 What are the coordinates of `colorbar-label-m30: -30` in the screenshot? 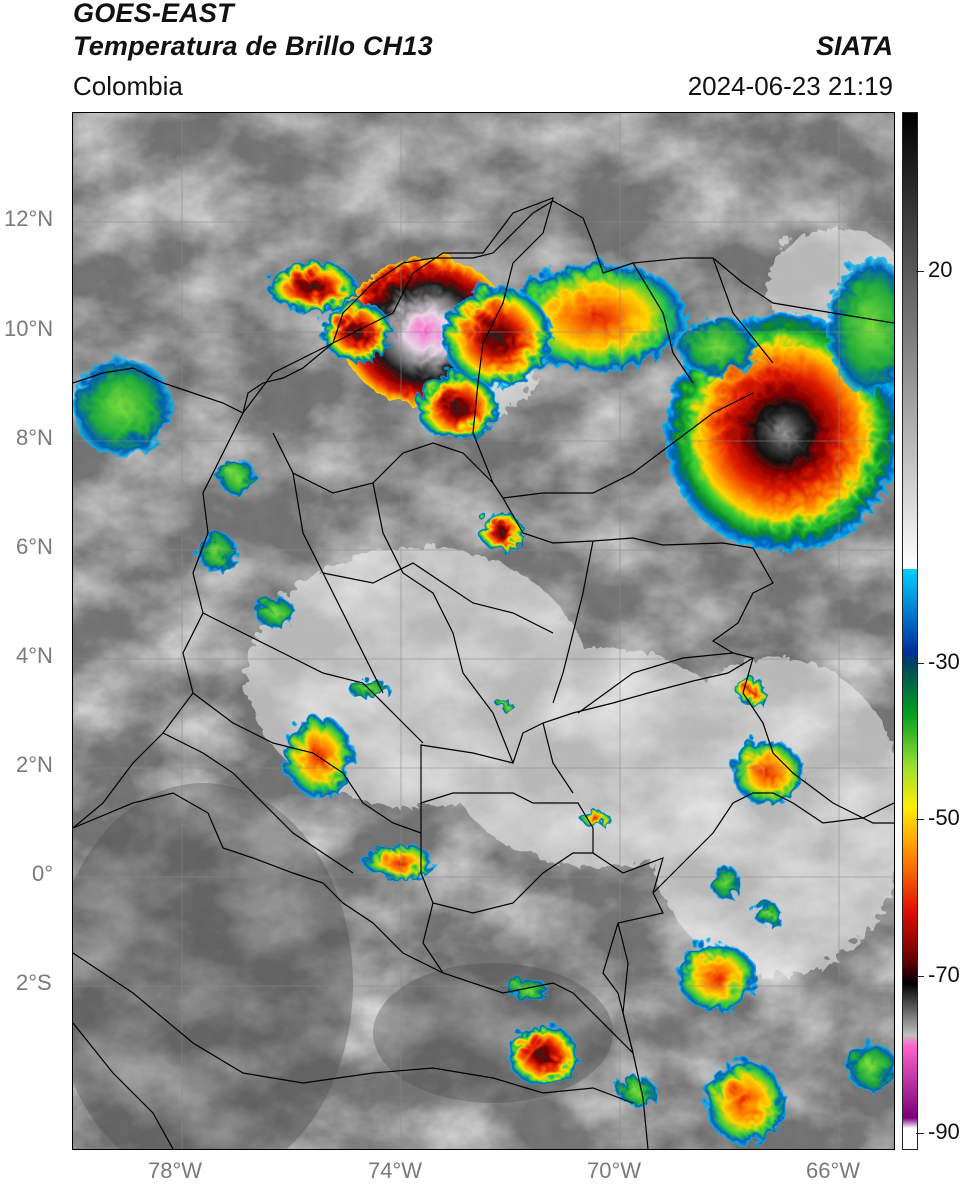 It's located at (944, 661).